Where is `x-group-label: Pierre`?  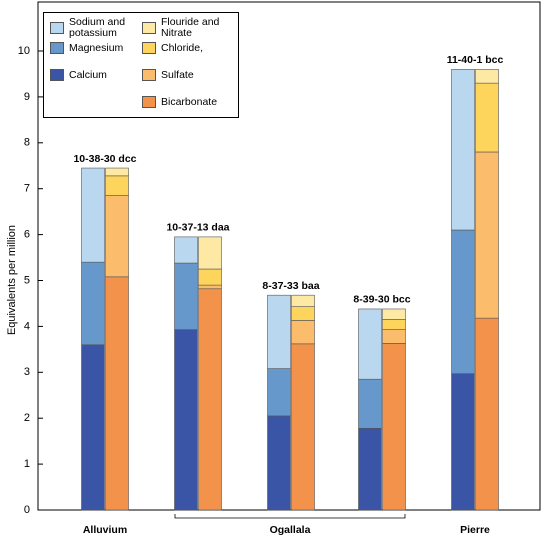 x-group-label: Pierre is located at coordinates (475, 530).